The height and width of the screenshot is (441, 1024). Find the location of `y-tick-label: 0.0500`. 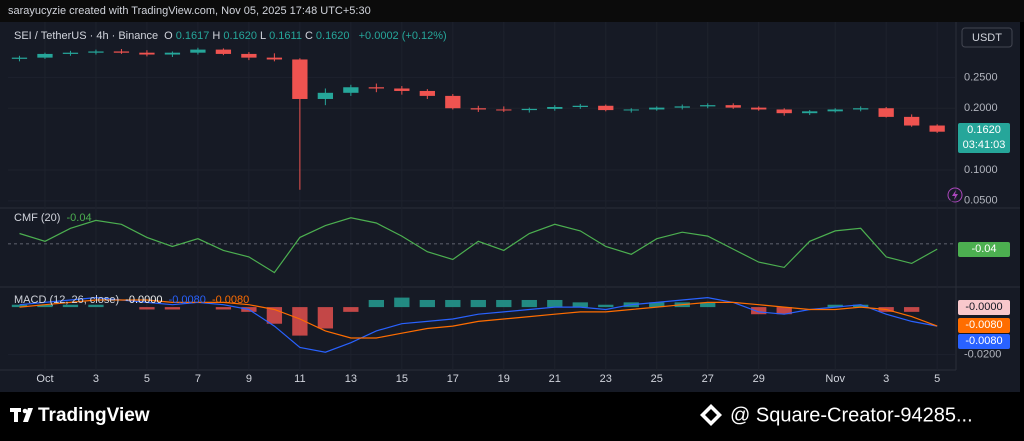

y-tick-label: 0.0500 is located at coordinates (981, 201).